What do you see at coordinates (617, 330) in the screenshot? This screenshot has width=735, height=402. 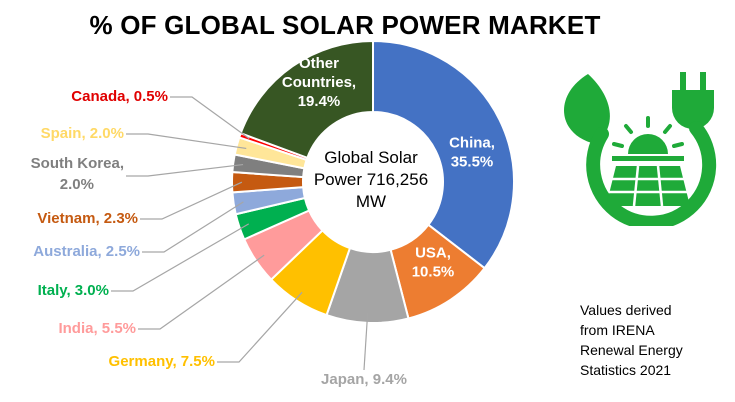 I see `source-note-line: from IRENA` at bounding box center [617, 330].